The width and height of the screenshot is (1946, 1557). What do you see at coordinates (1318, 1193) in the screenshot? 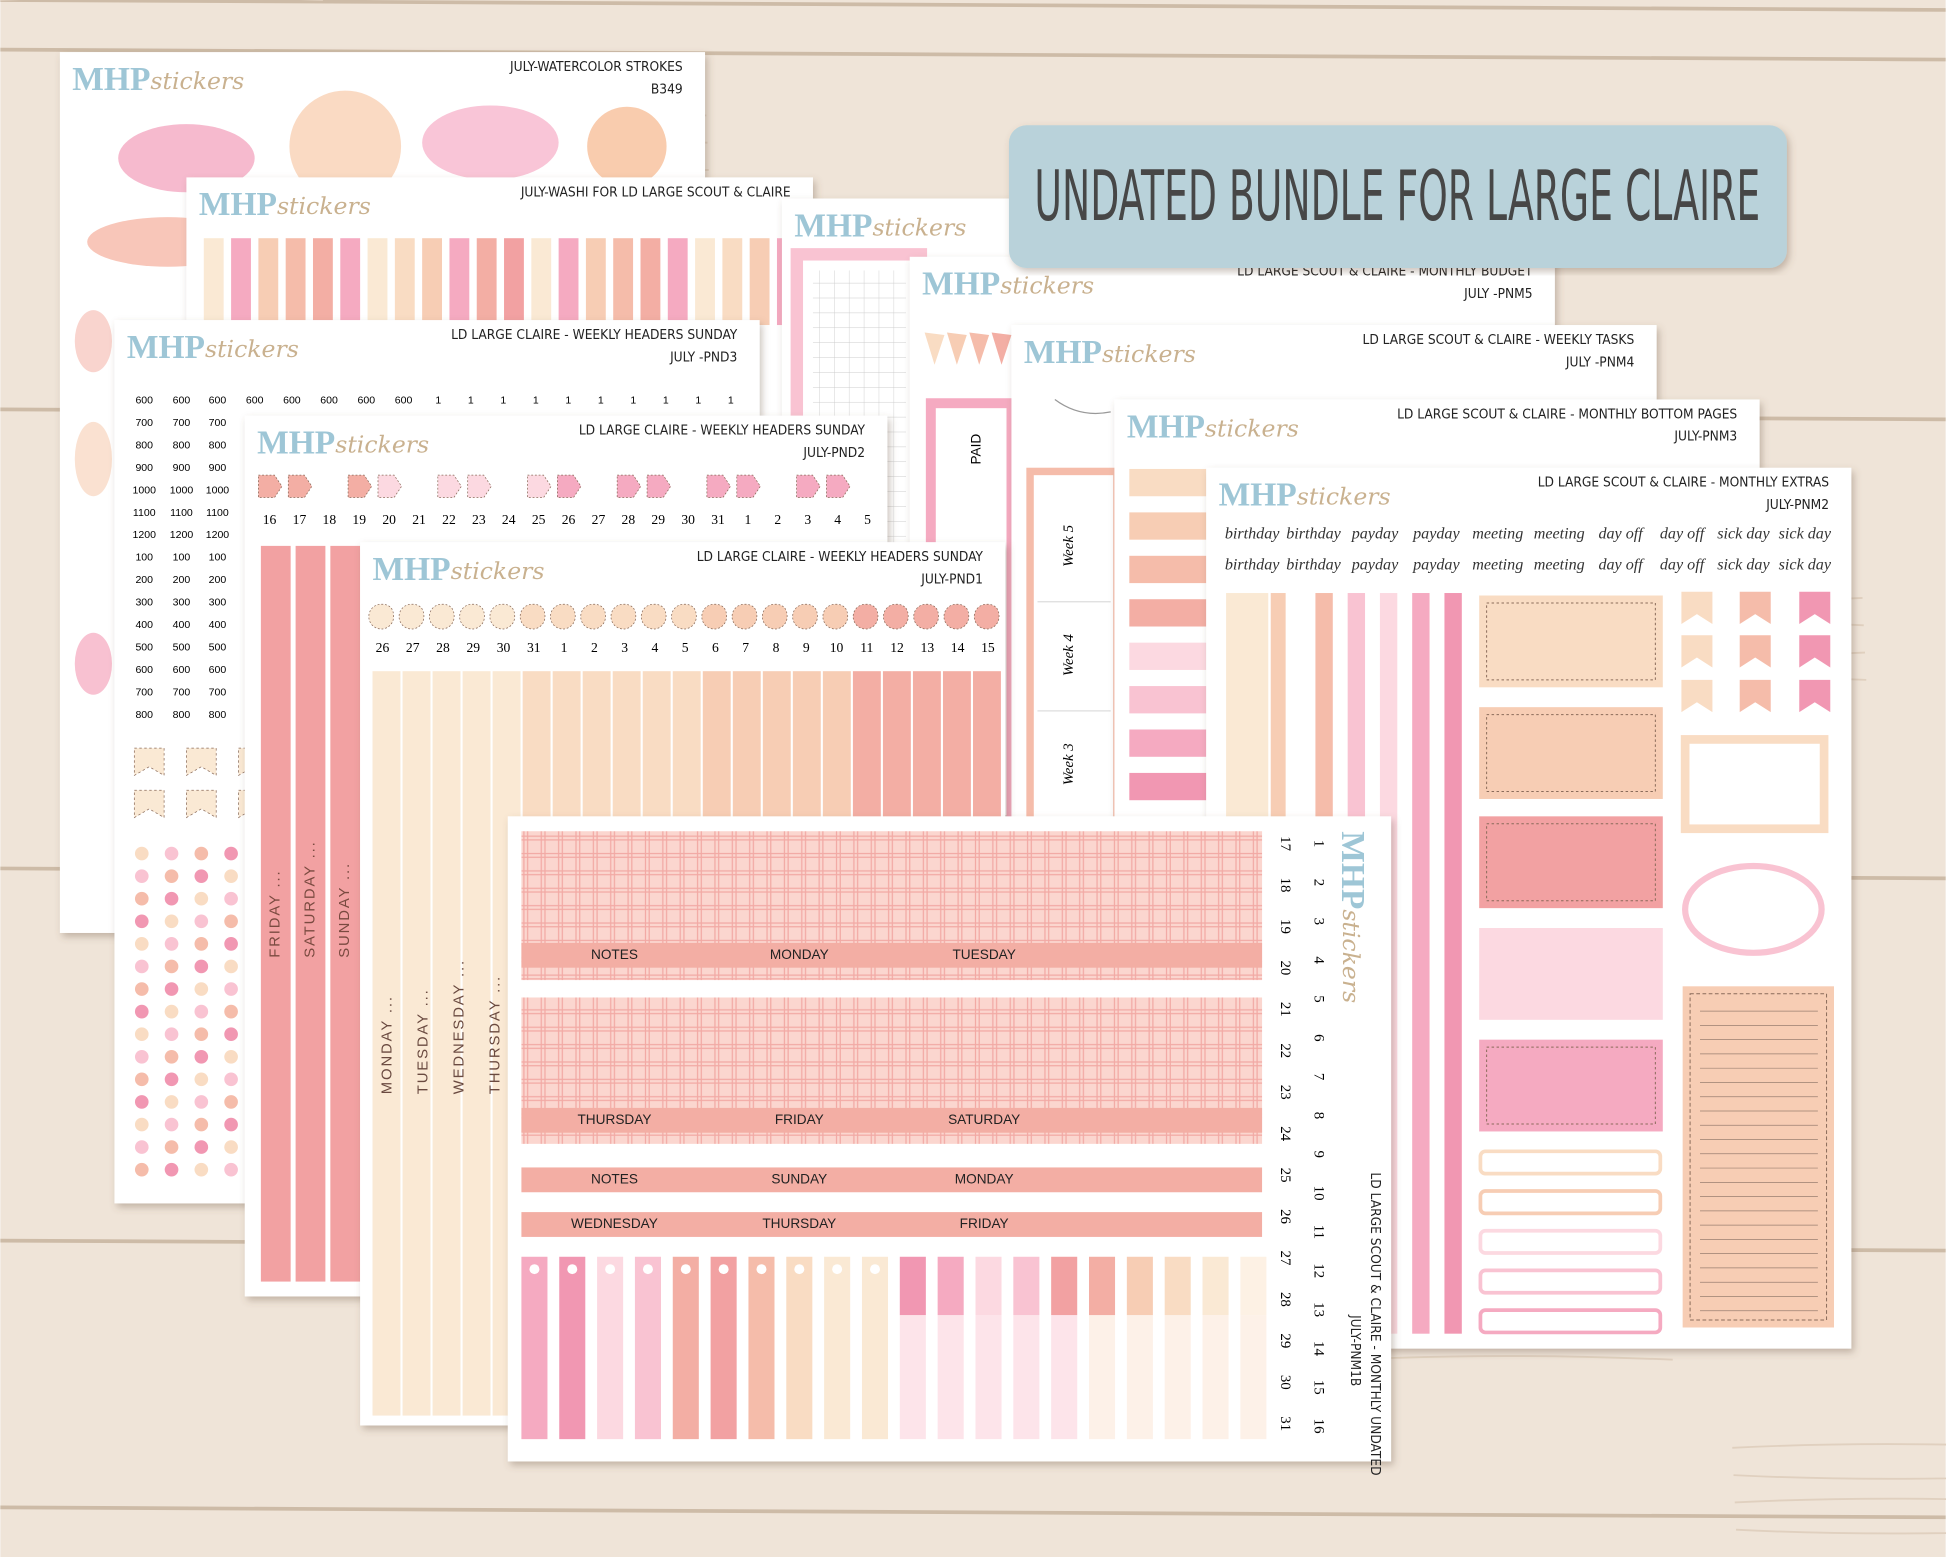
I see `date-label: 10` at bounding box center [1318, 1193].